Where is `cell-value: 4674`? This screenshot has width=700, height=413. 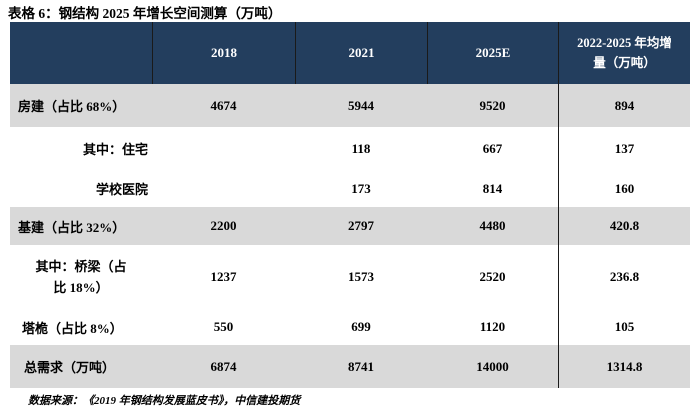 cell-value: 4674 is located at coordinates (223, 105).